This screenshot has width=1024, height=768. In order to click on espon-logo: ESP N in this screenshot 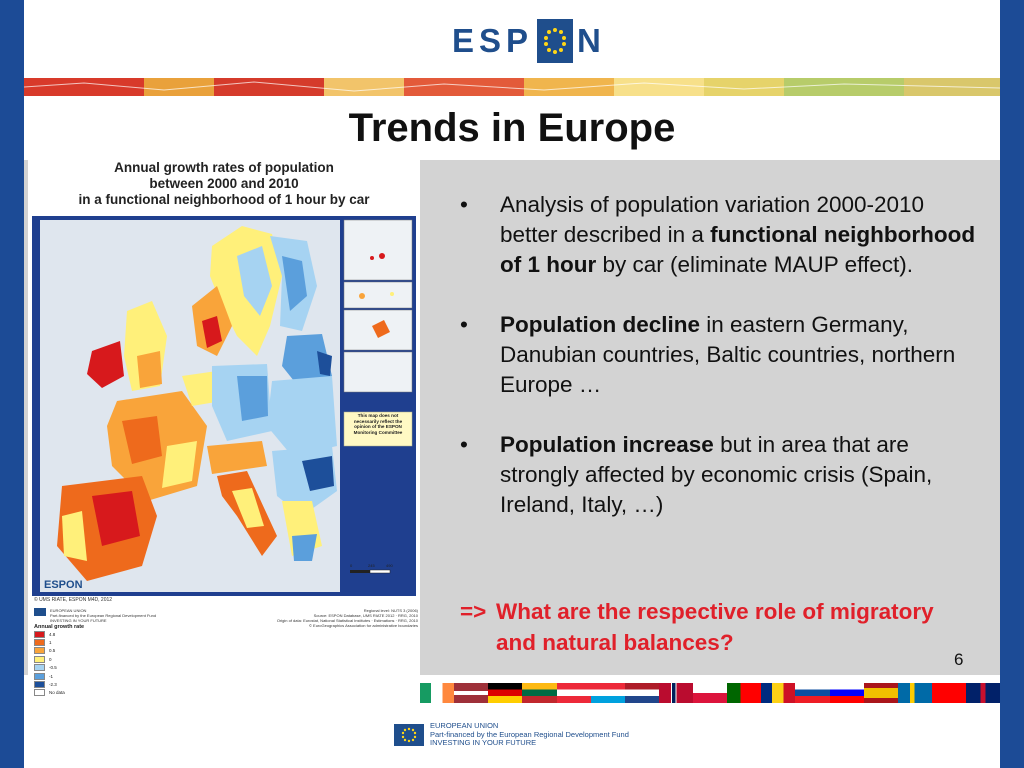, I will do `click(529, 41)`.